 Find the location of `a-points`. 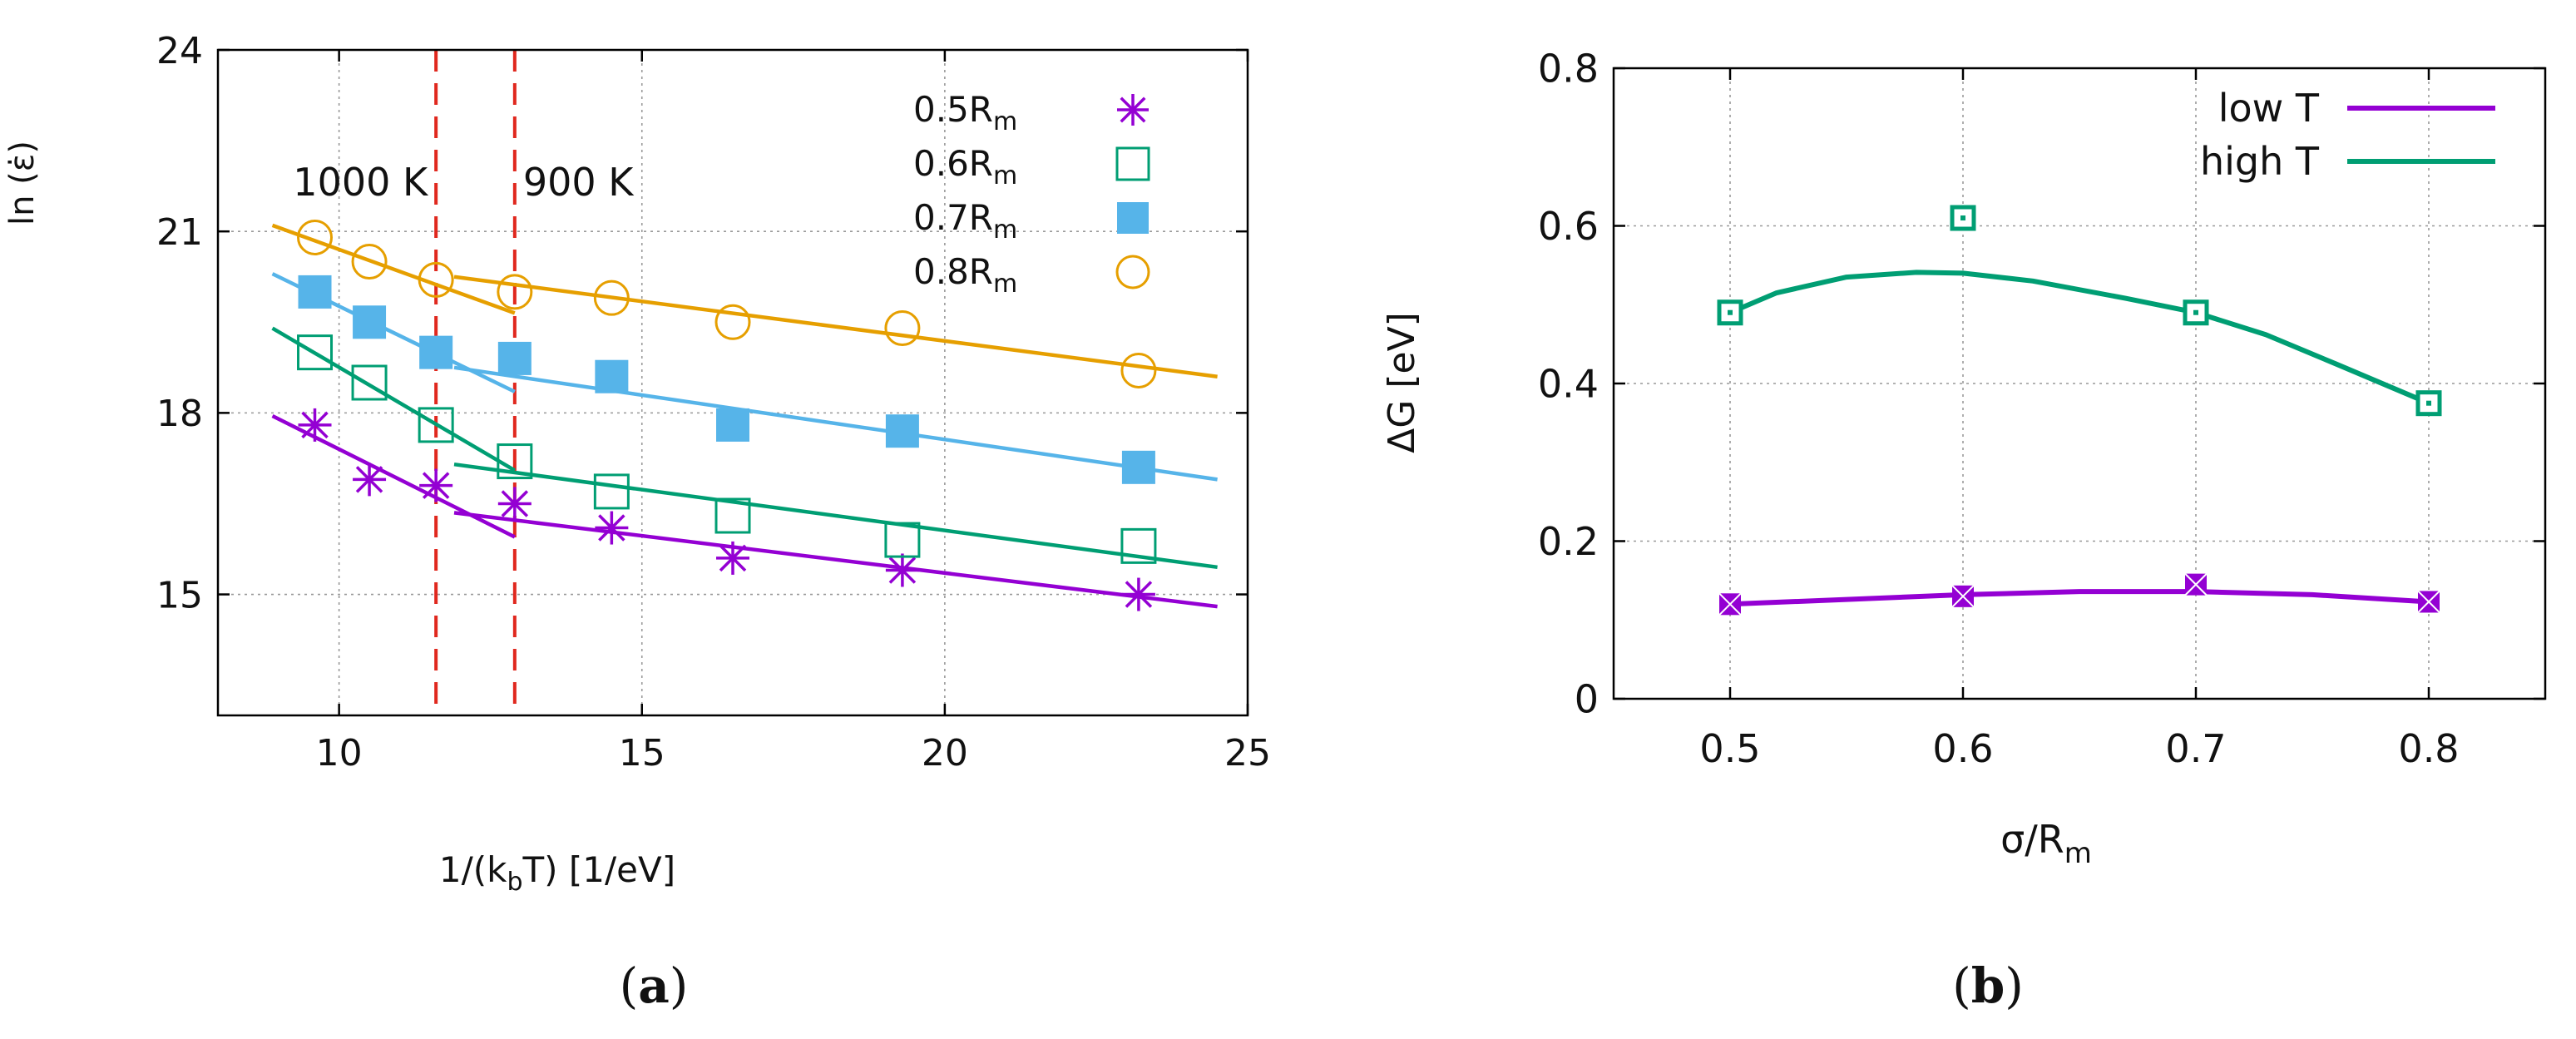

a-points is located at coordinates (727, 415).